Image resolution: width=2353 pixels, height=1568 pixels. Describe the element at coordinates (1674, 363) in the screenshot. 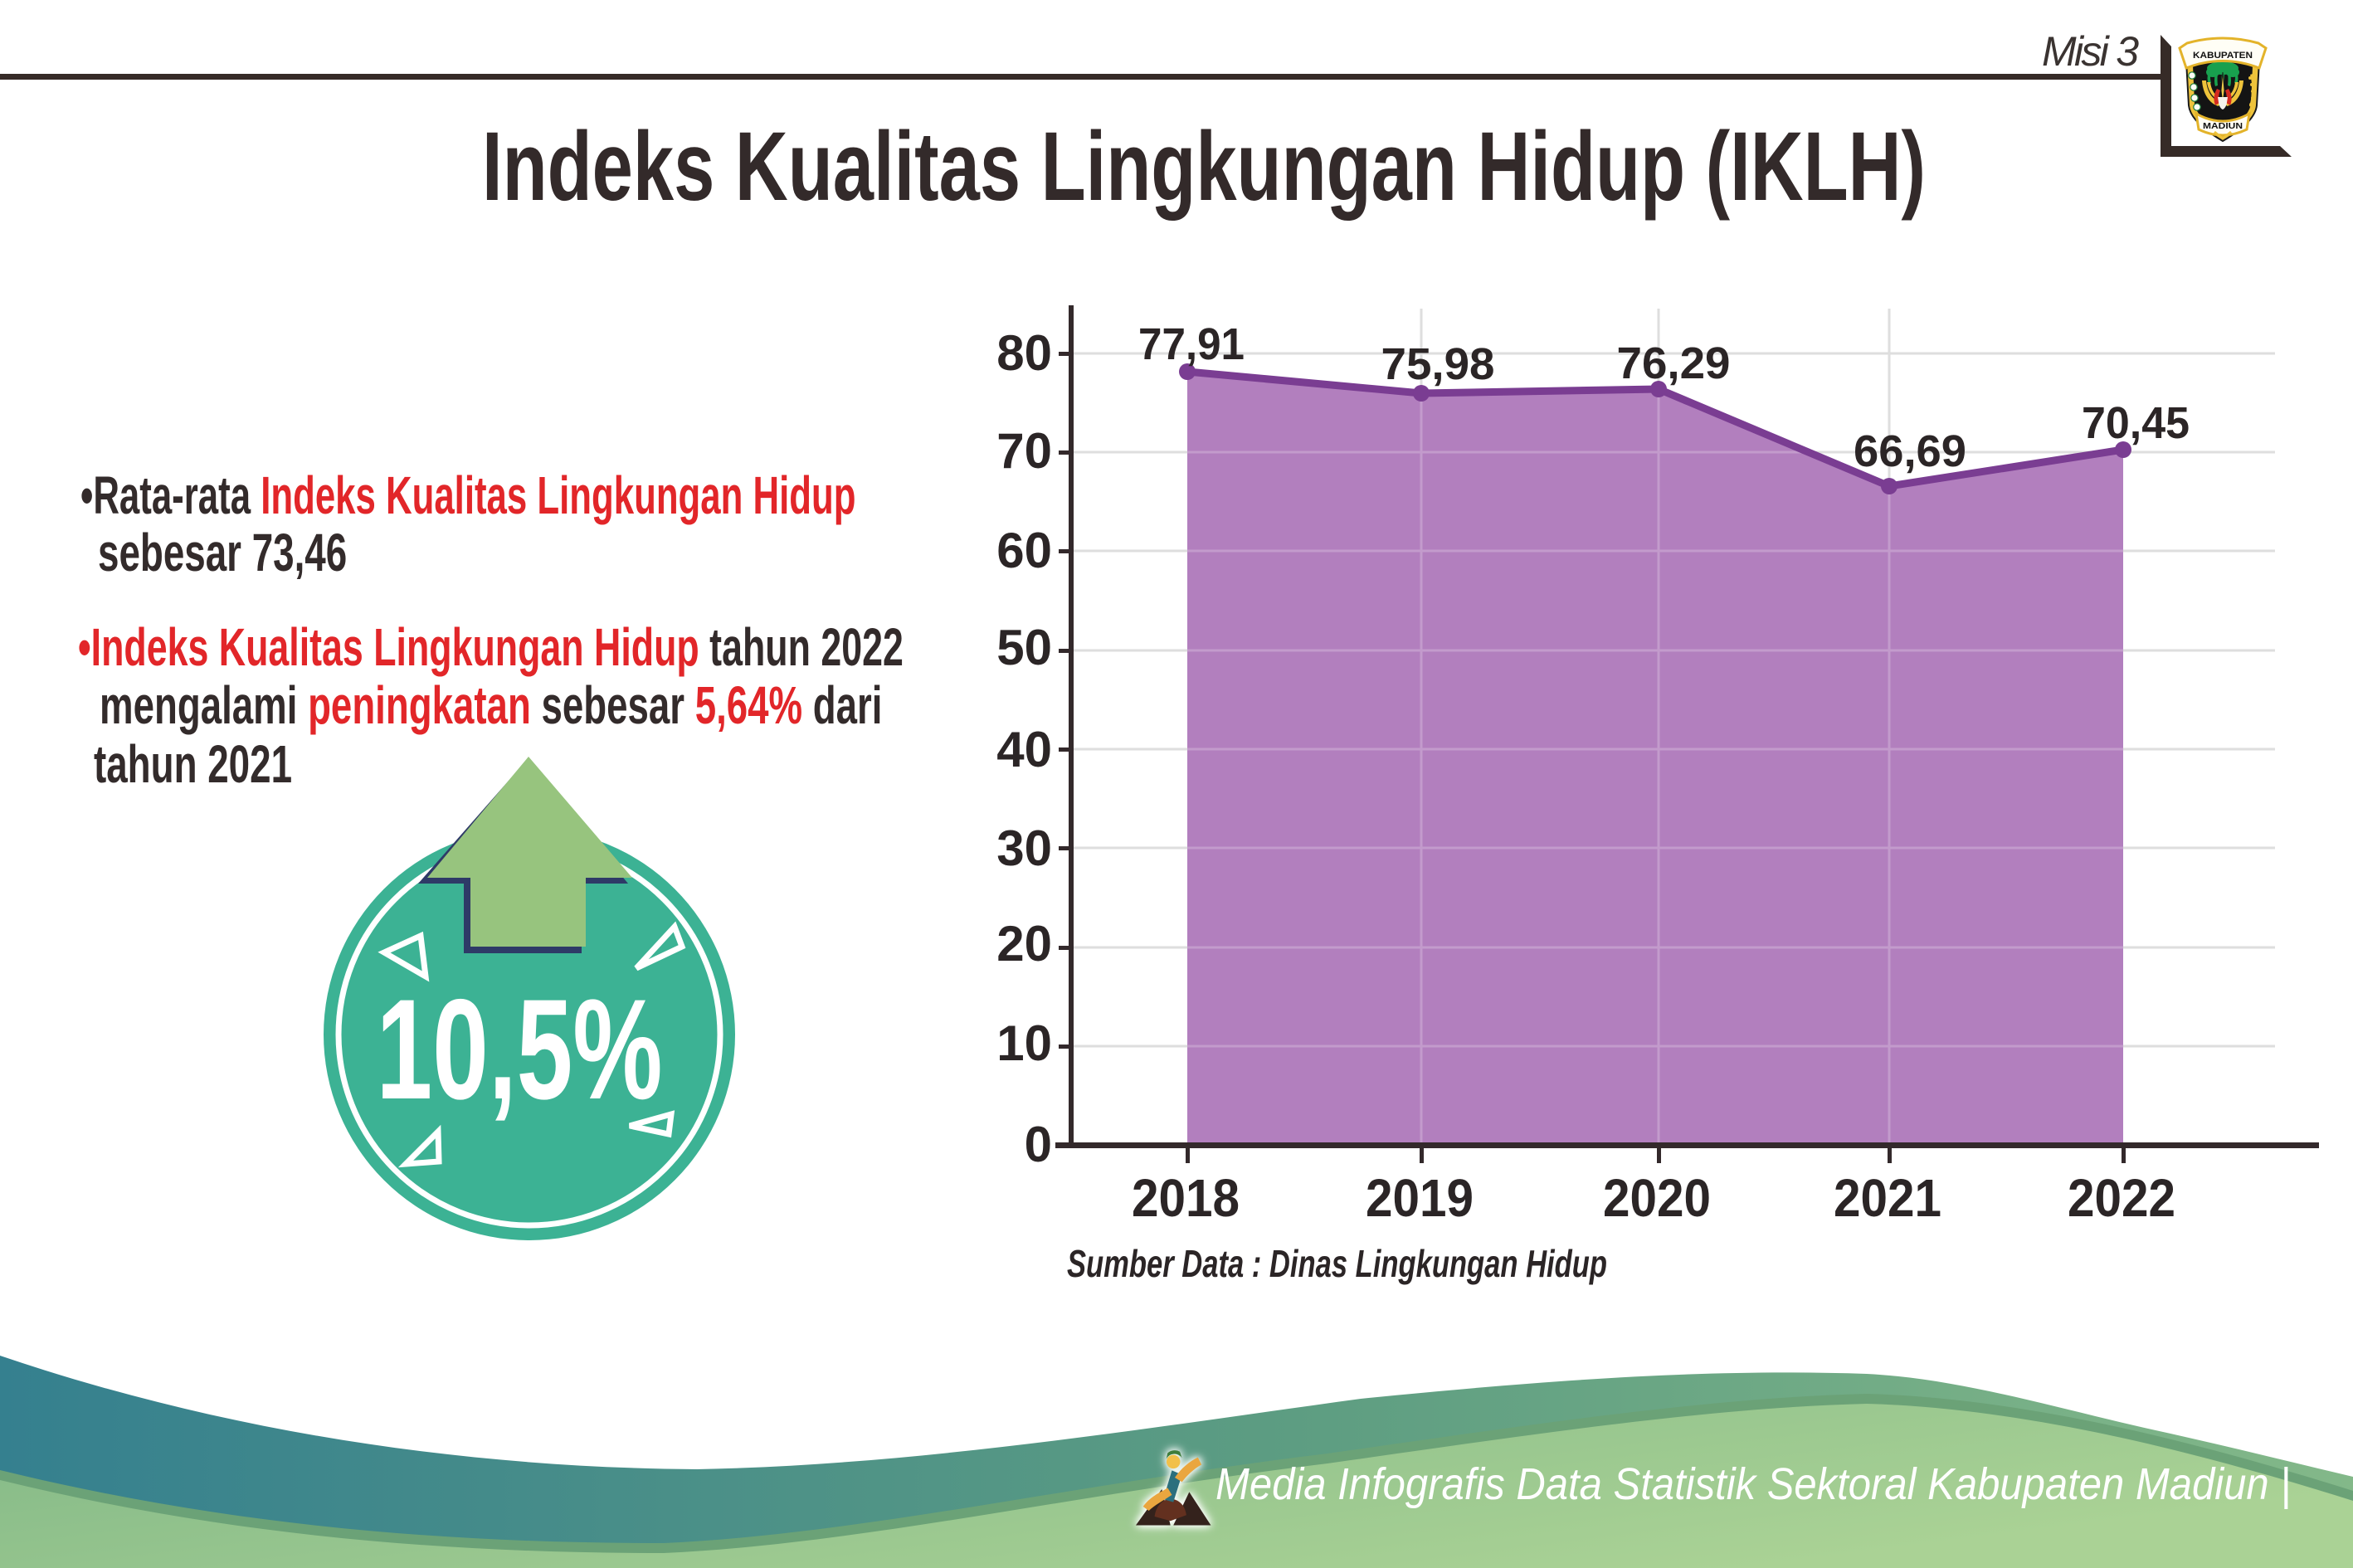

I see `svg-text: 76,29` at that location.